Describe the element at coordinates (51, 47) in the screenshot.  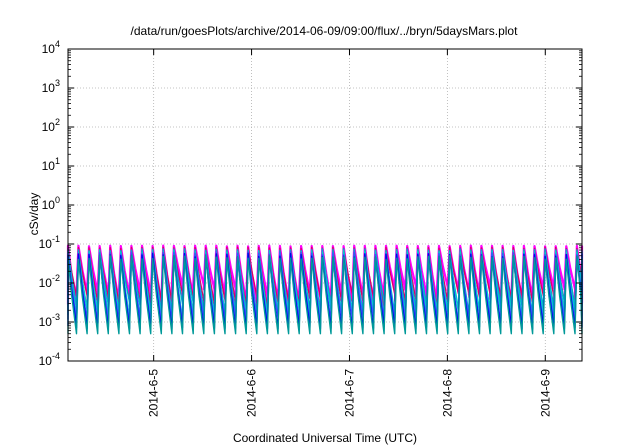
I see `y-tick-label: 10⁴` at that location.